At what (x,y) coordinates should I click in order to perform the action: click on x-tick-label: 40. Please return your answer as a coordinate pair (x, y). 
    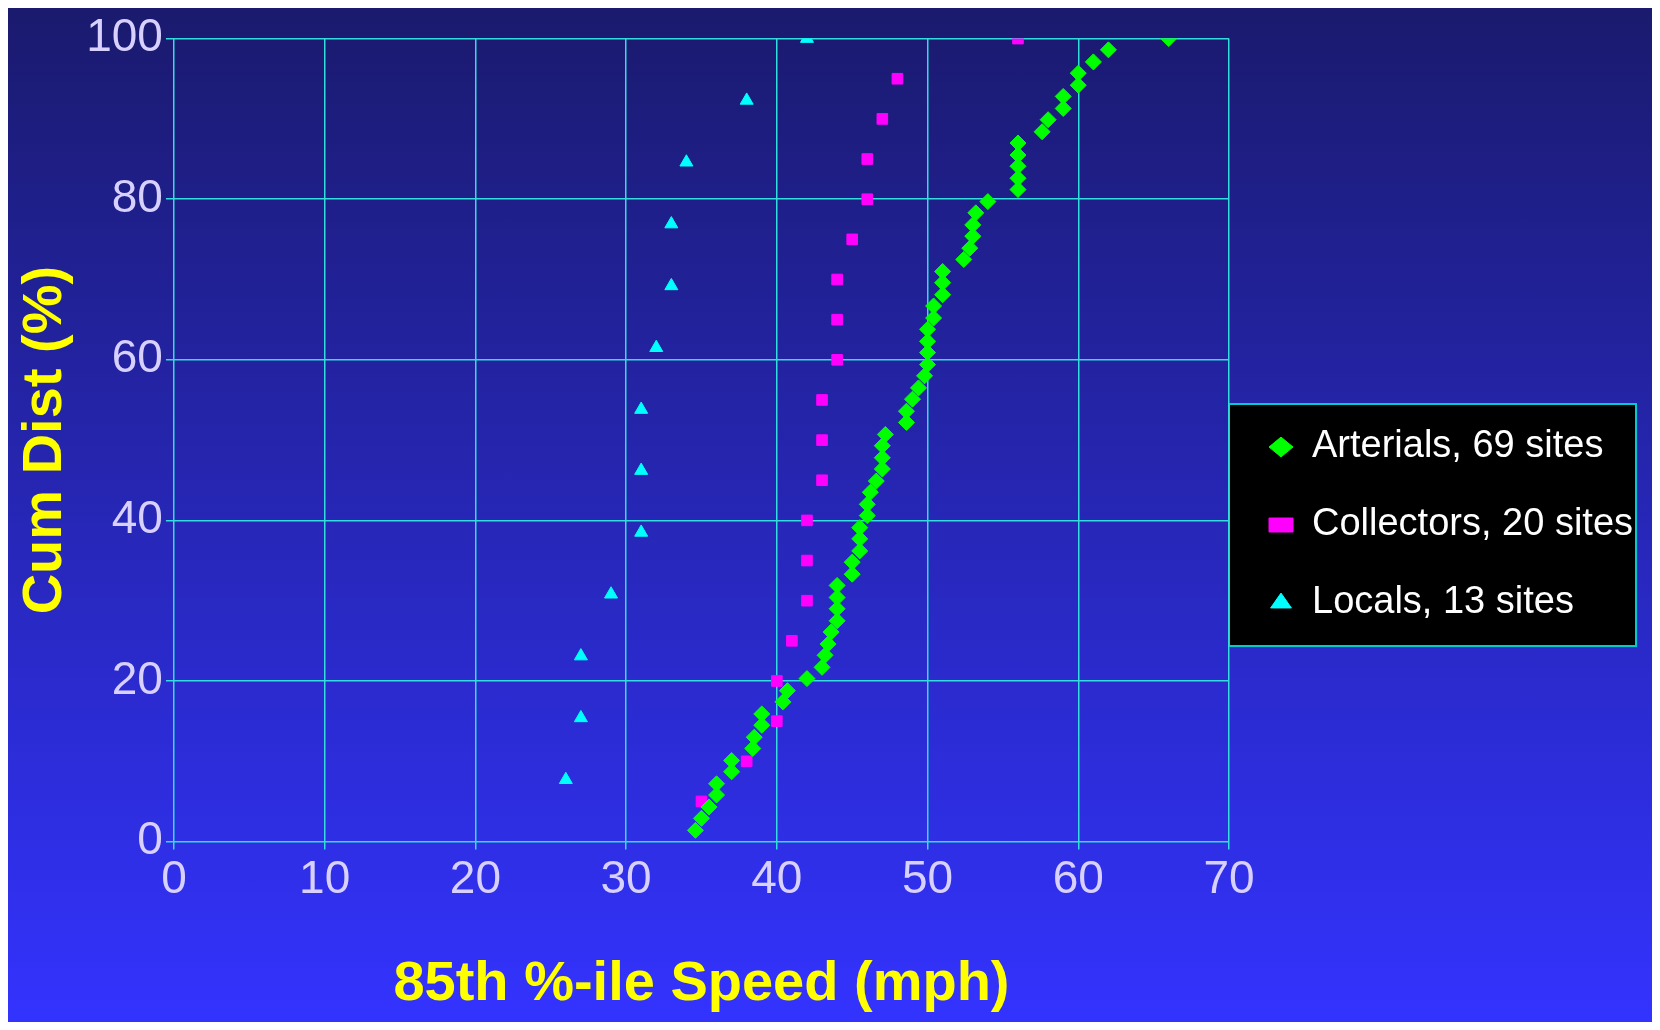
    Looking at the image, I should click on (777, 876).